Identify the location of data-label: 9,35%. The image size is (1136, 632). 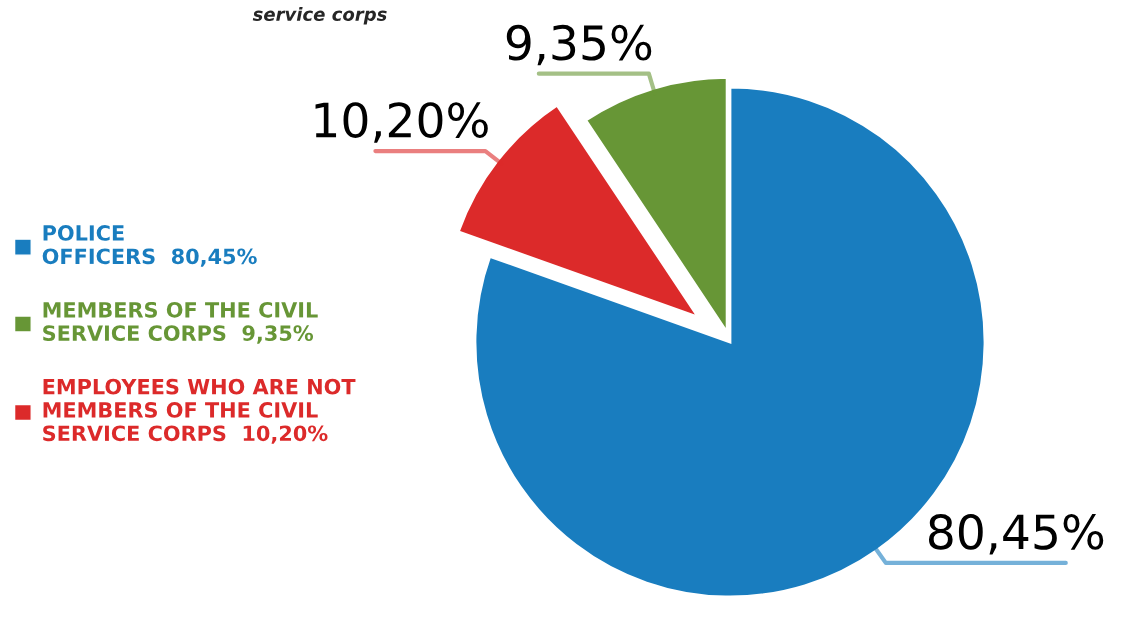
(579, 45).